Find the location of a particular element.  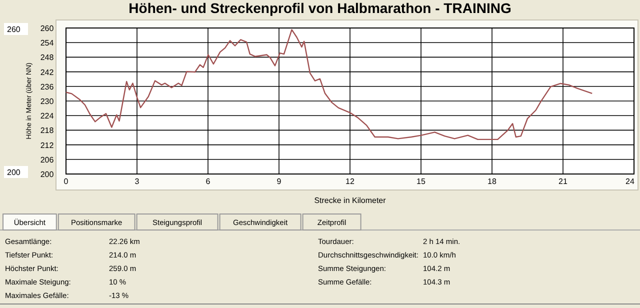

x-tick-label: 21 is located at coordinates (563, 181).